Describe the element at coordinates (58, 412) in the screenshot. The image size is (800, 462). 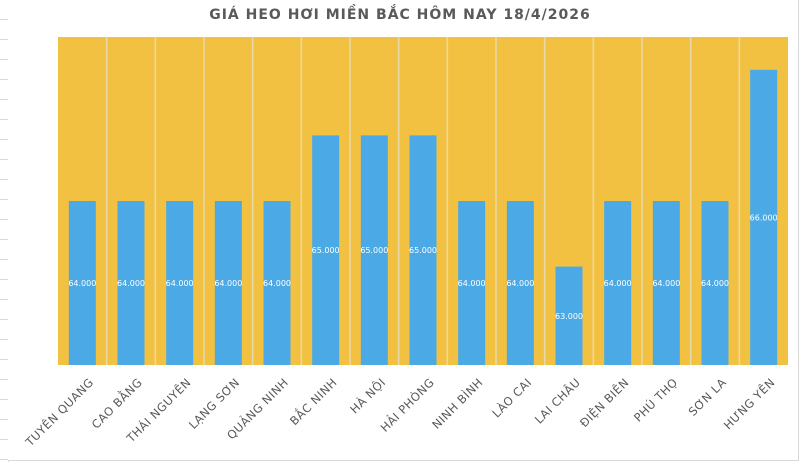
I see `x-tick-label: TUYÊN QUANG` at that location.